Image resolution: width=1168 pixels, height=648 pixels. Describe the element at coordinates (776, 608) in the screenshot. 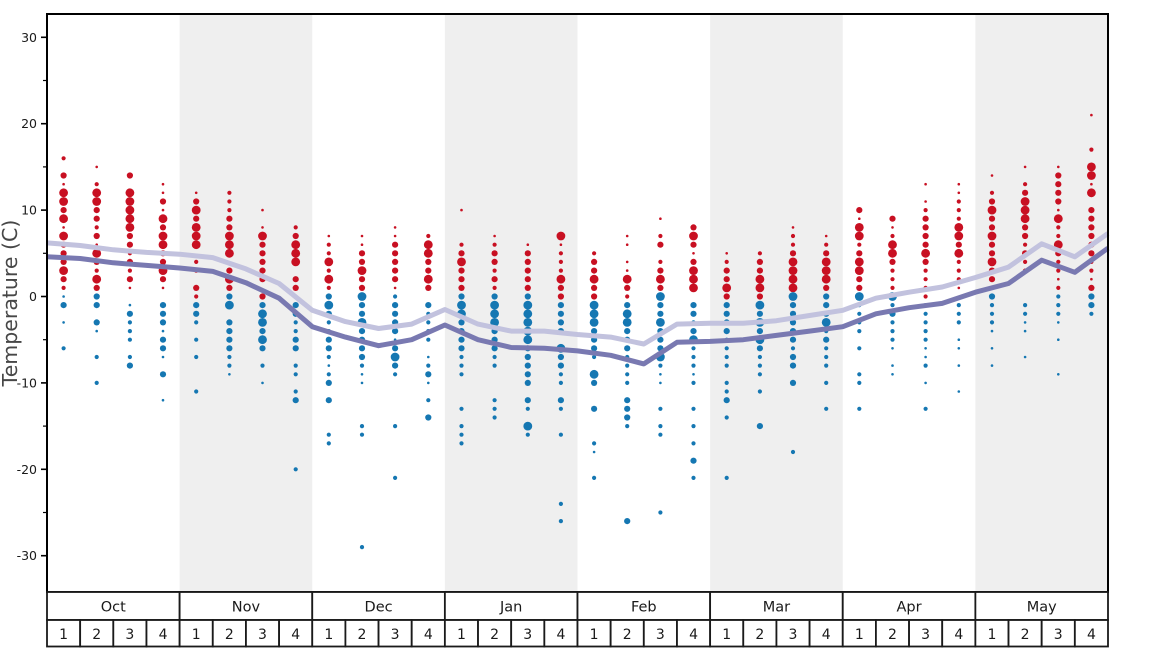

I see `month-label-mar: Mar` at that location.